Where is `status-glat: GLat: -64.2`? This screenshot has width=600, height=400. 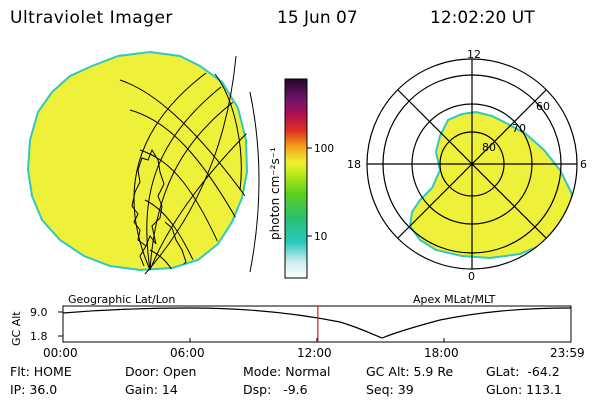 status-glat: GLat: -64.2 is located at coordinates (523, 371).